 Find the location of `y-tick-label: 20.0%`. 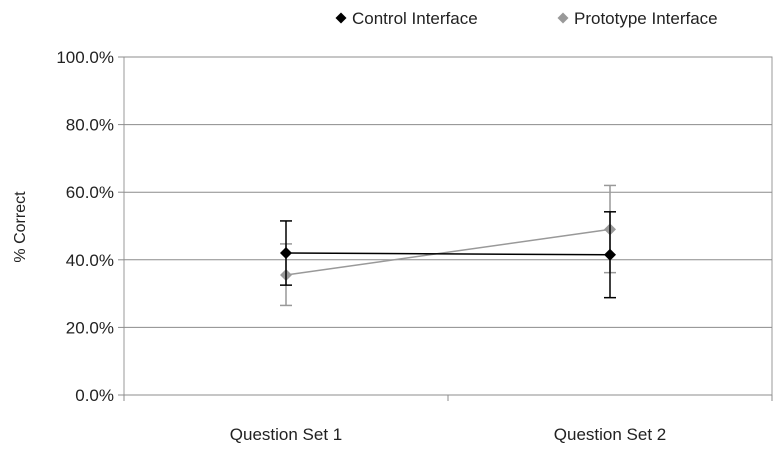

y-tick-label: 20.0% is located at coordinates (90, 327).